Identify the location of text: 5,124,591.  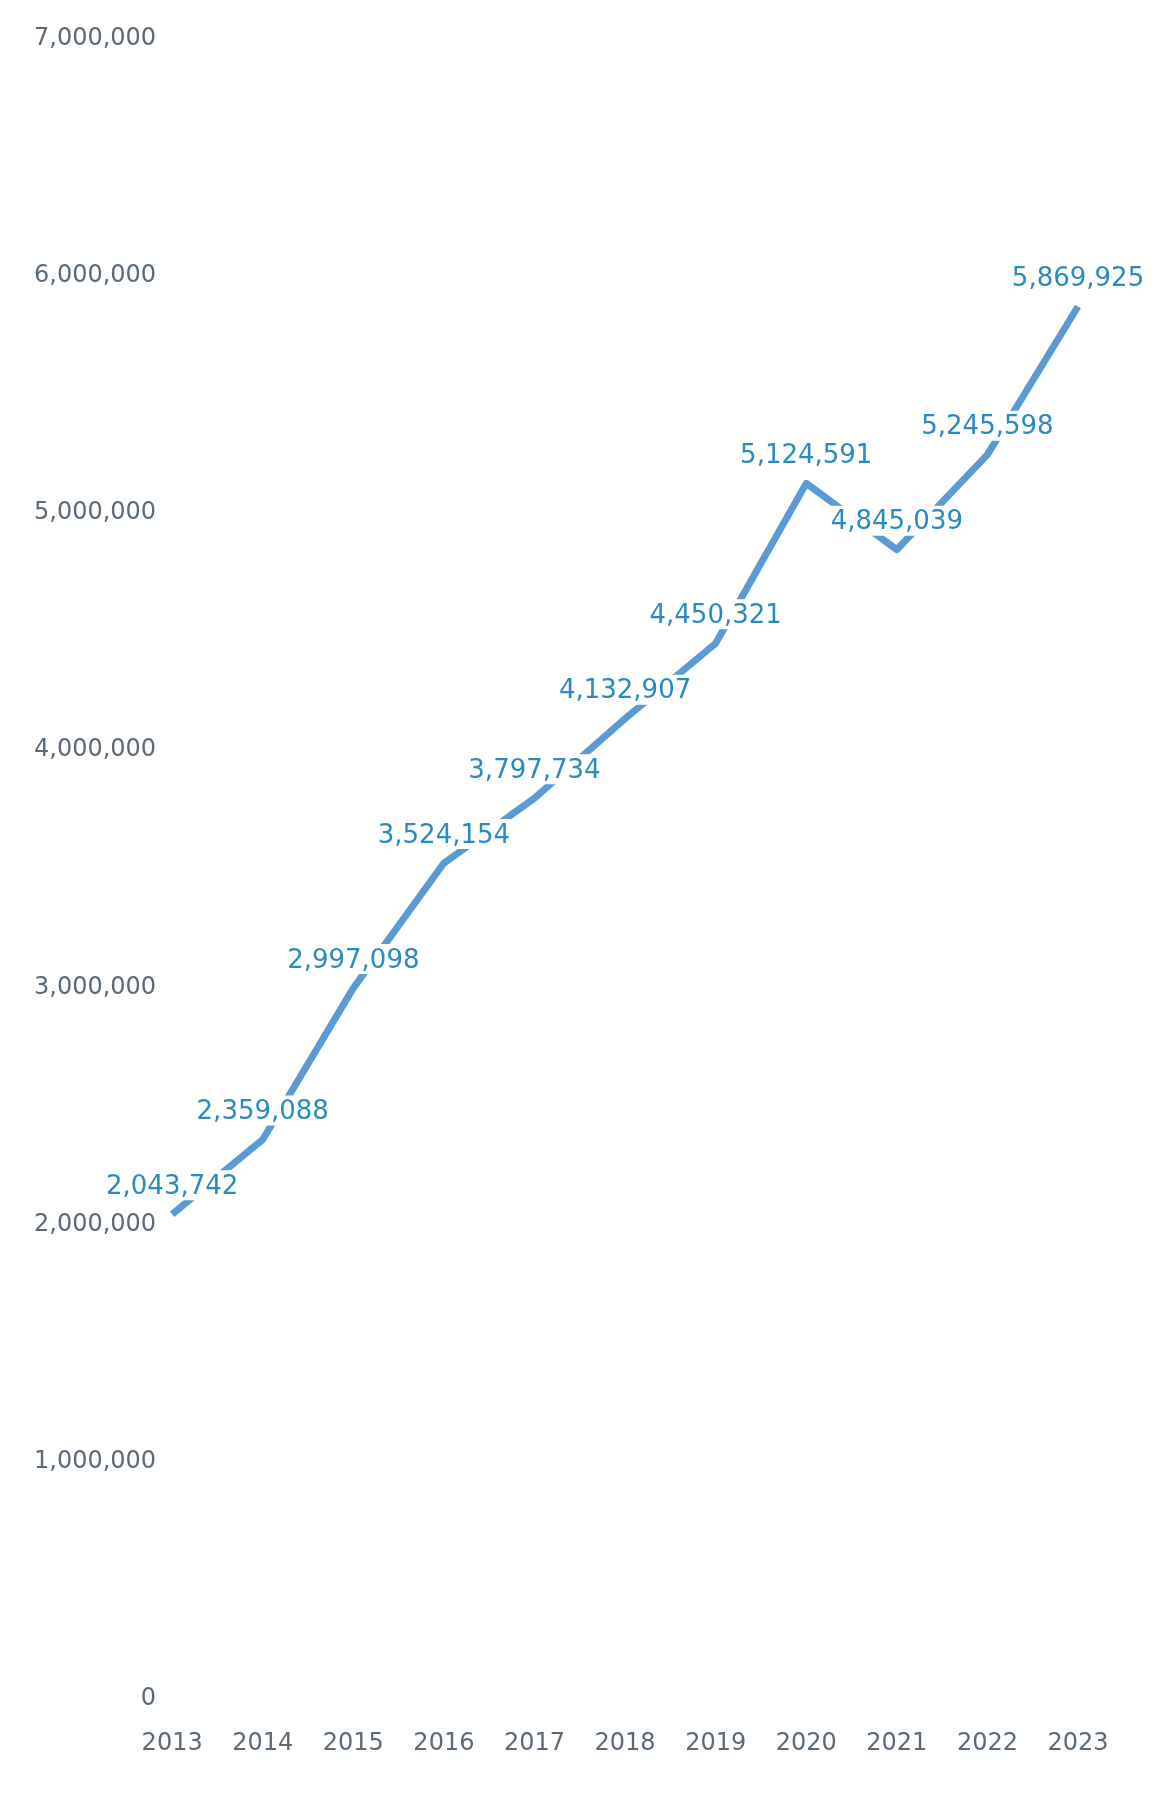
(806, 454).